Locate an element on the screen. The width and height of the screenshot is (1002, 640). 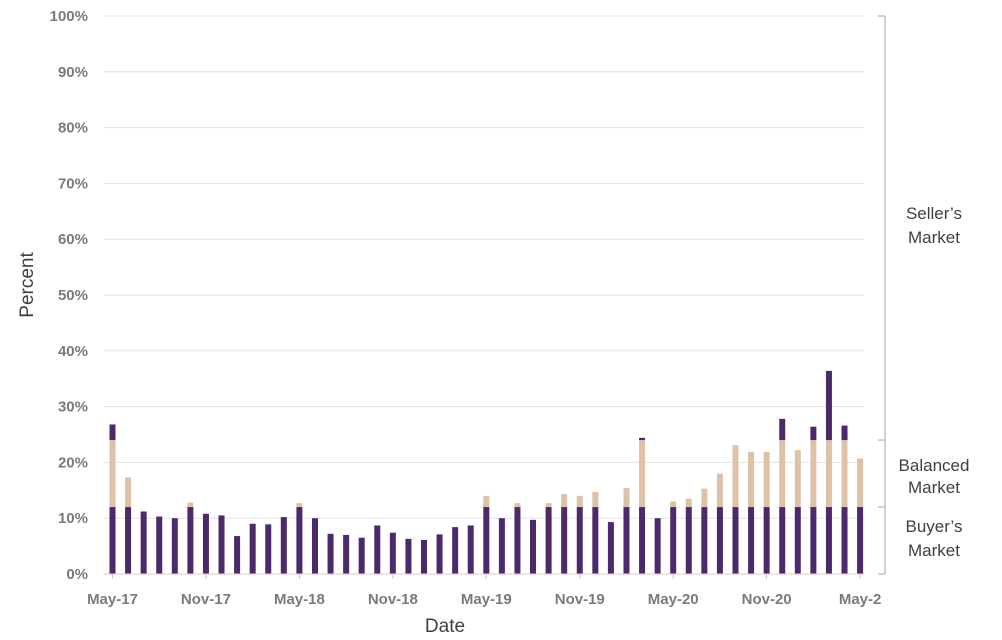
market-zone-label: Seller’s Market is located at coordinates (934, 225).